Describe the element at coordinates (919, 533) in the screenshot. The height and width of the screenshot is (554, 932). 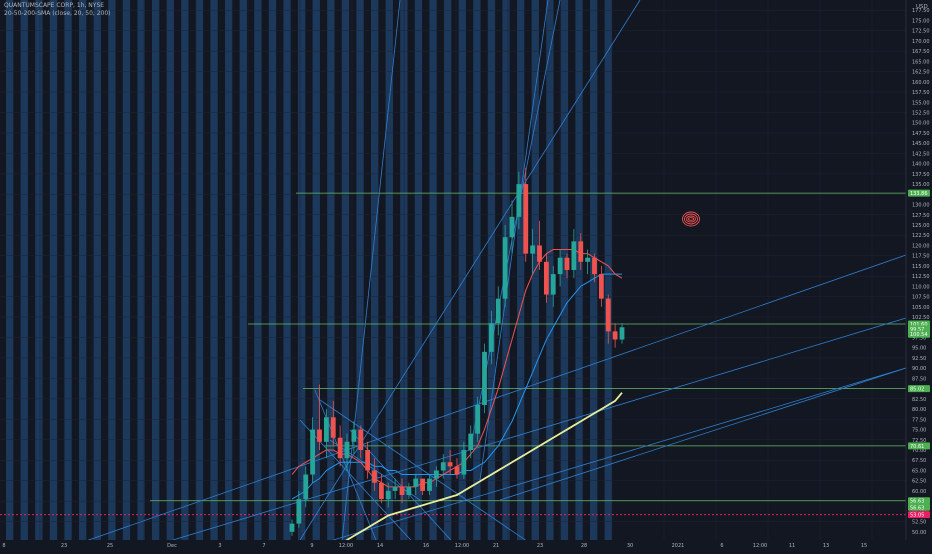
I see `price-tick-label: 50.00` at that location.